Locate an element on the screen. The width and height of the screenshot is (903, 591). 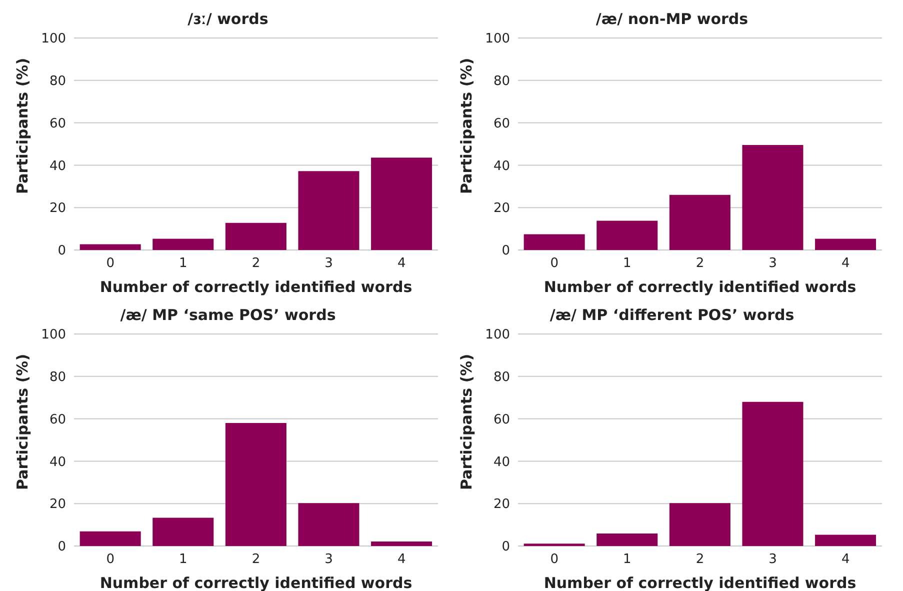
chart-title: /ɜː/ words is located at coordinates (228, 19).